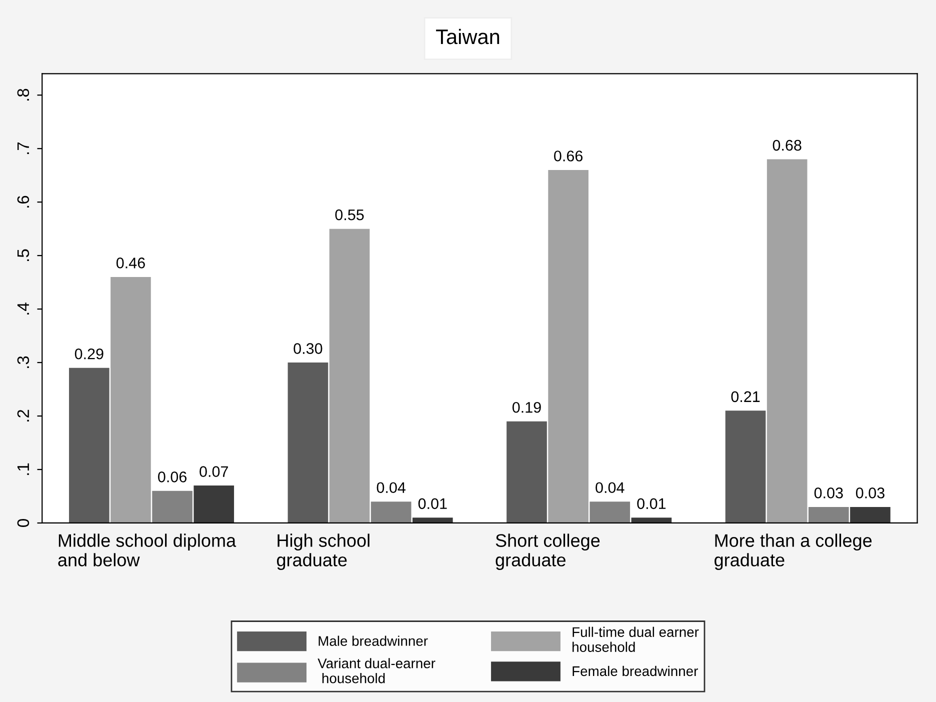 This screenshot has height=702, width=936. Describe the element at coordinates (23, 362) in the screenshot. I see `y-tick-label: .3` at that location.